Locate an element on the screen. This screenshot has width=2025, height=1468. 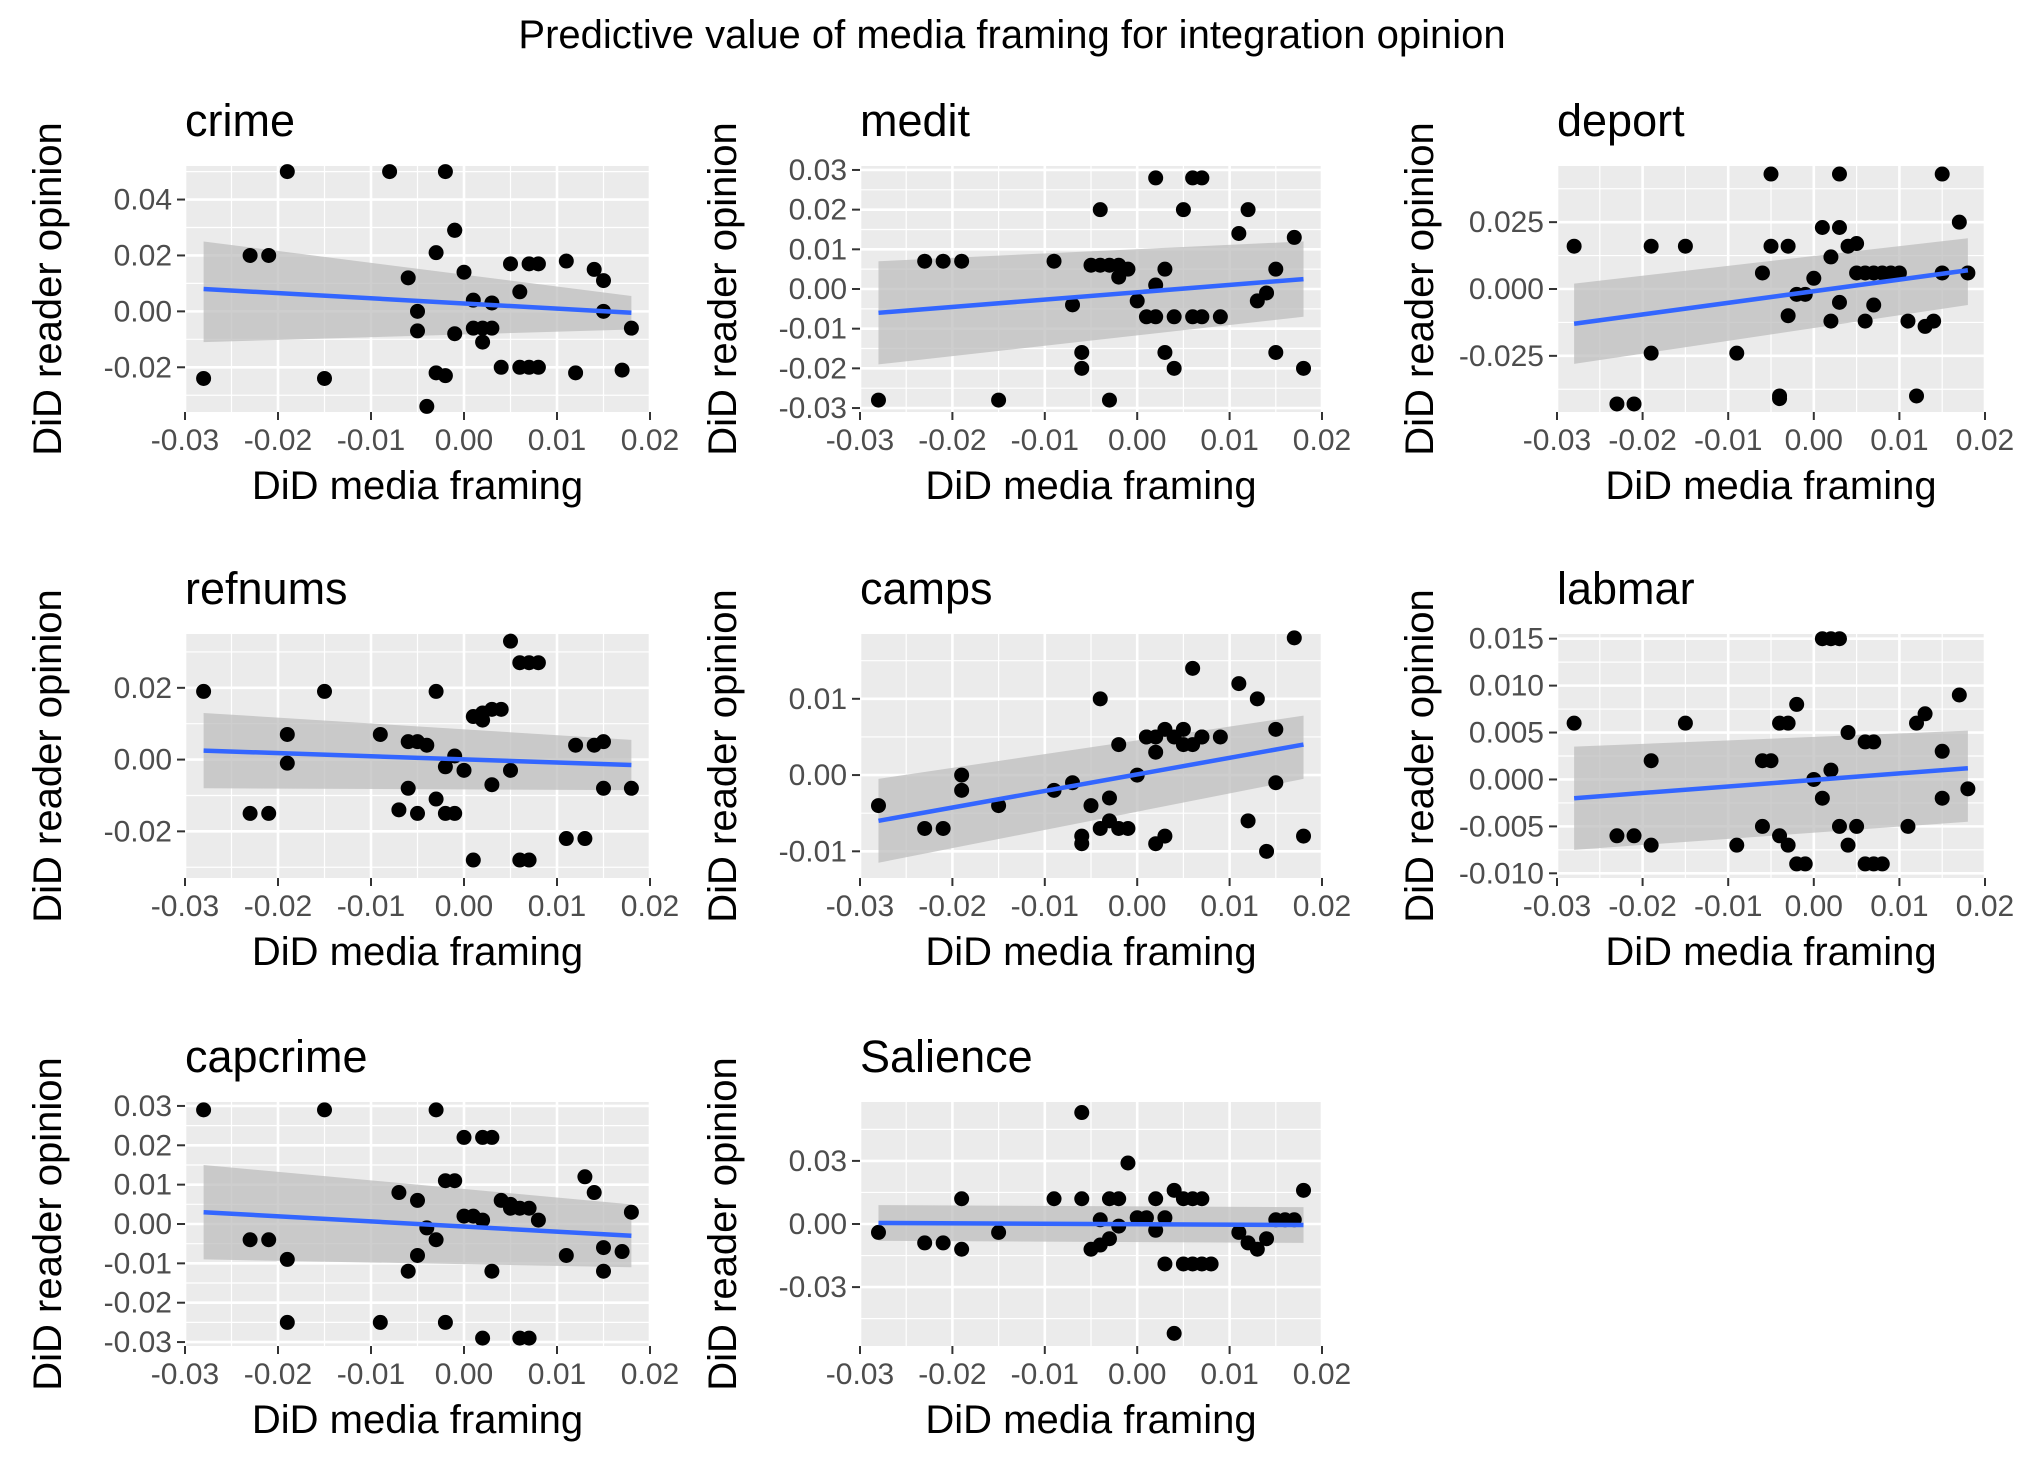
panel-title: capcrime is located at coordinates (276, 1056).